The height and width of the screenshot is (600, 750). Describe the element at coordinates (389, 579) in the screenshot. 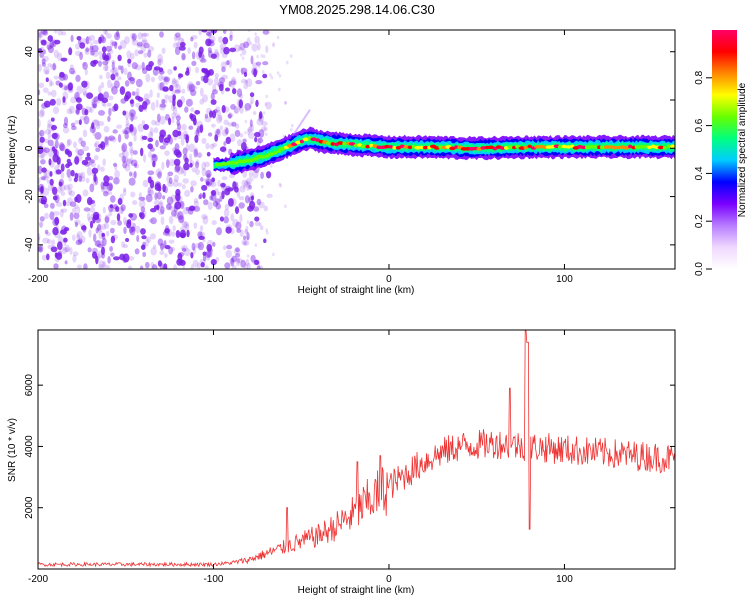

I see `snr-x-tick-label: 0` at that location.